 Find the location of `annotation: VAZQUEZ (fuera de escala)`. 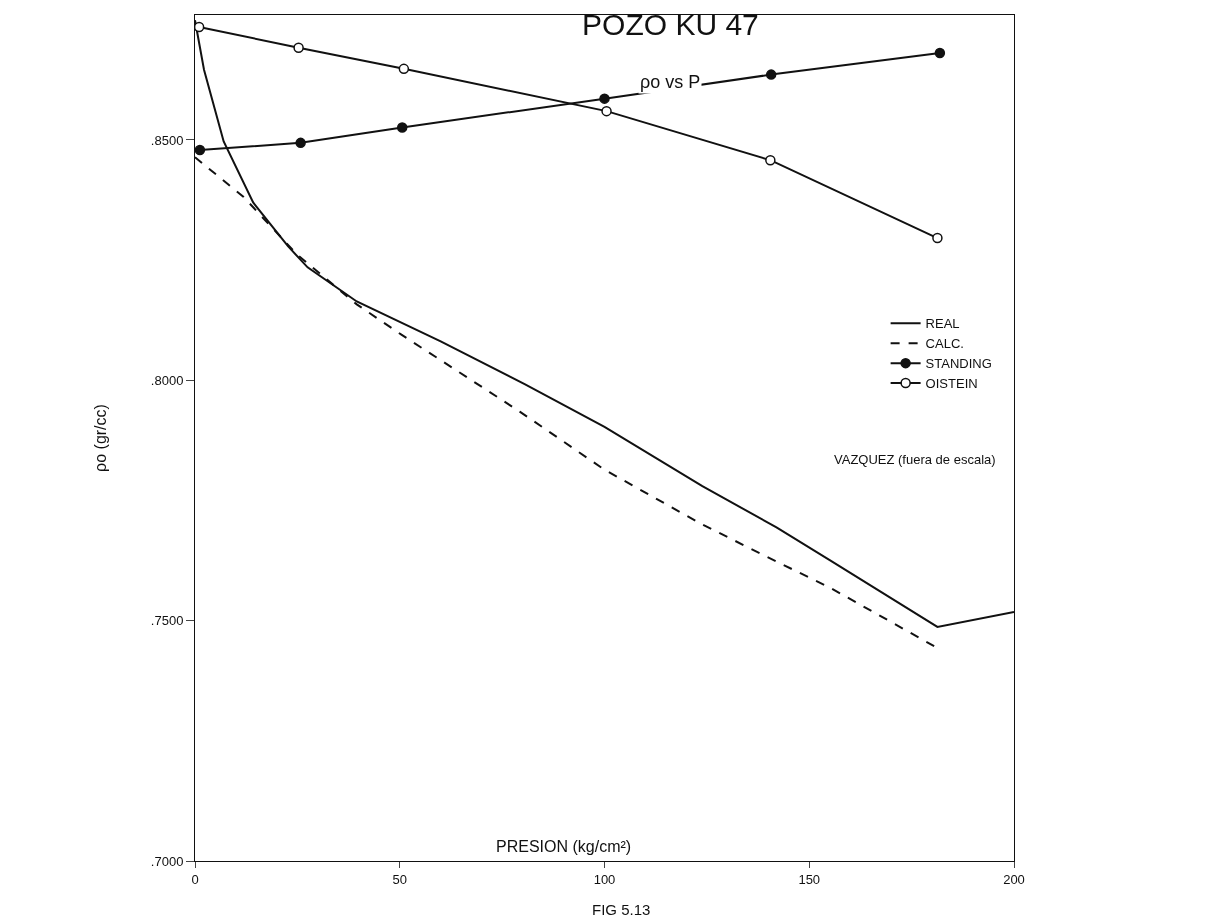

annotation: VAZQUEZ (fuera de escala) is located at coordinates (915, 459).